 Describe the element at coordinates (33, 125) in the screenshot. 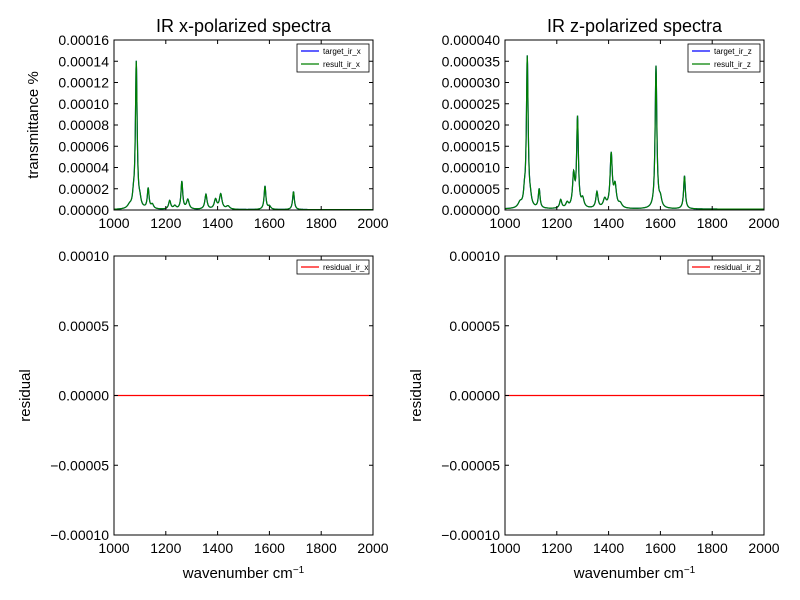

I see `y-axis-label: transmittance %` at that location.